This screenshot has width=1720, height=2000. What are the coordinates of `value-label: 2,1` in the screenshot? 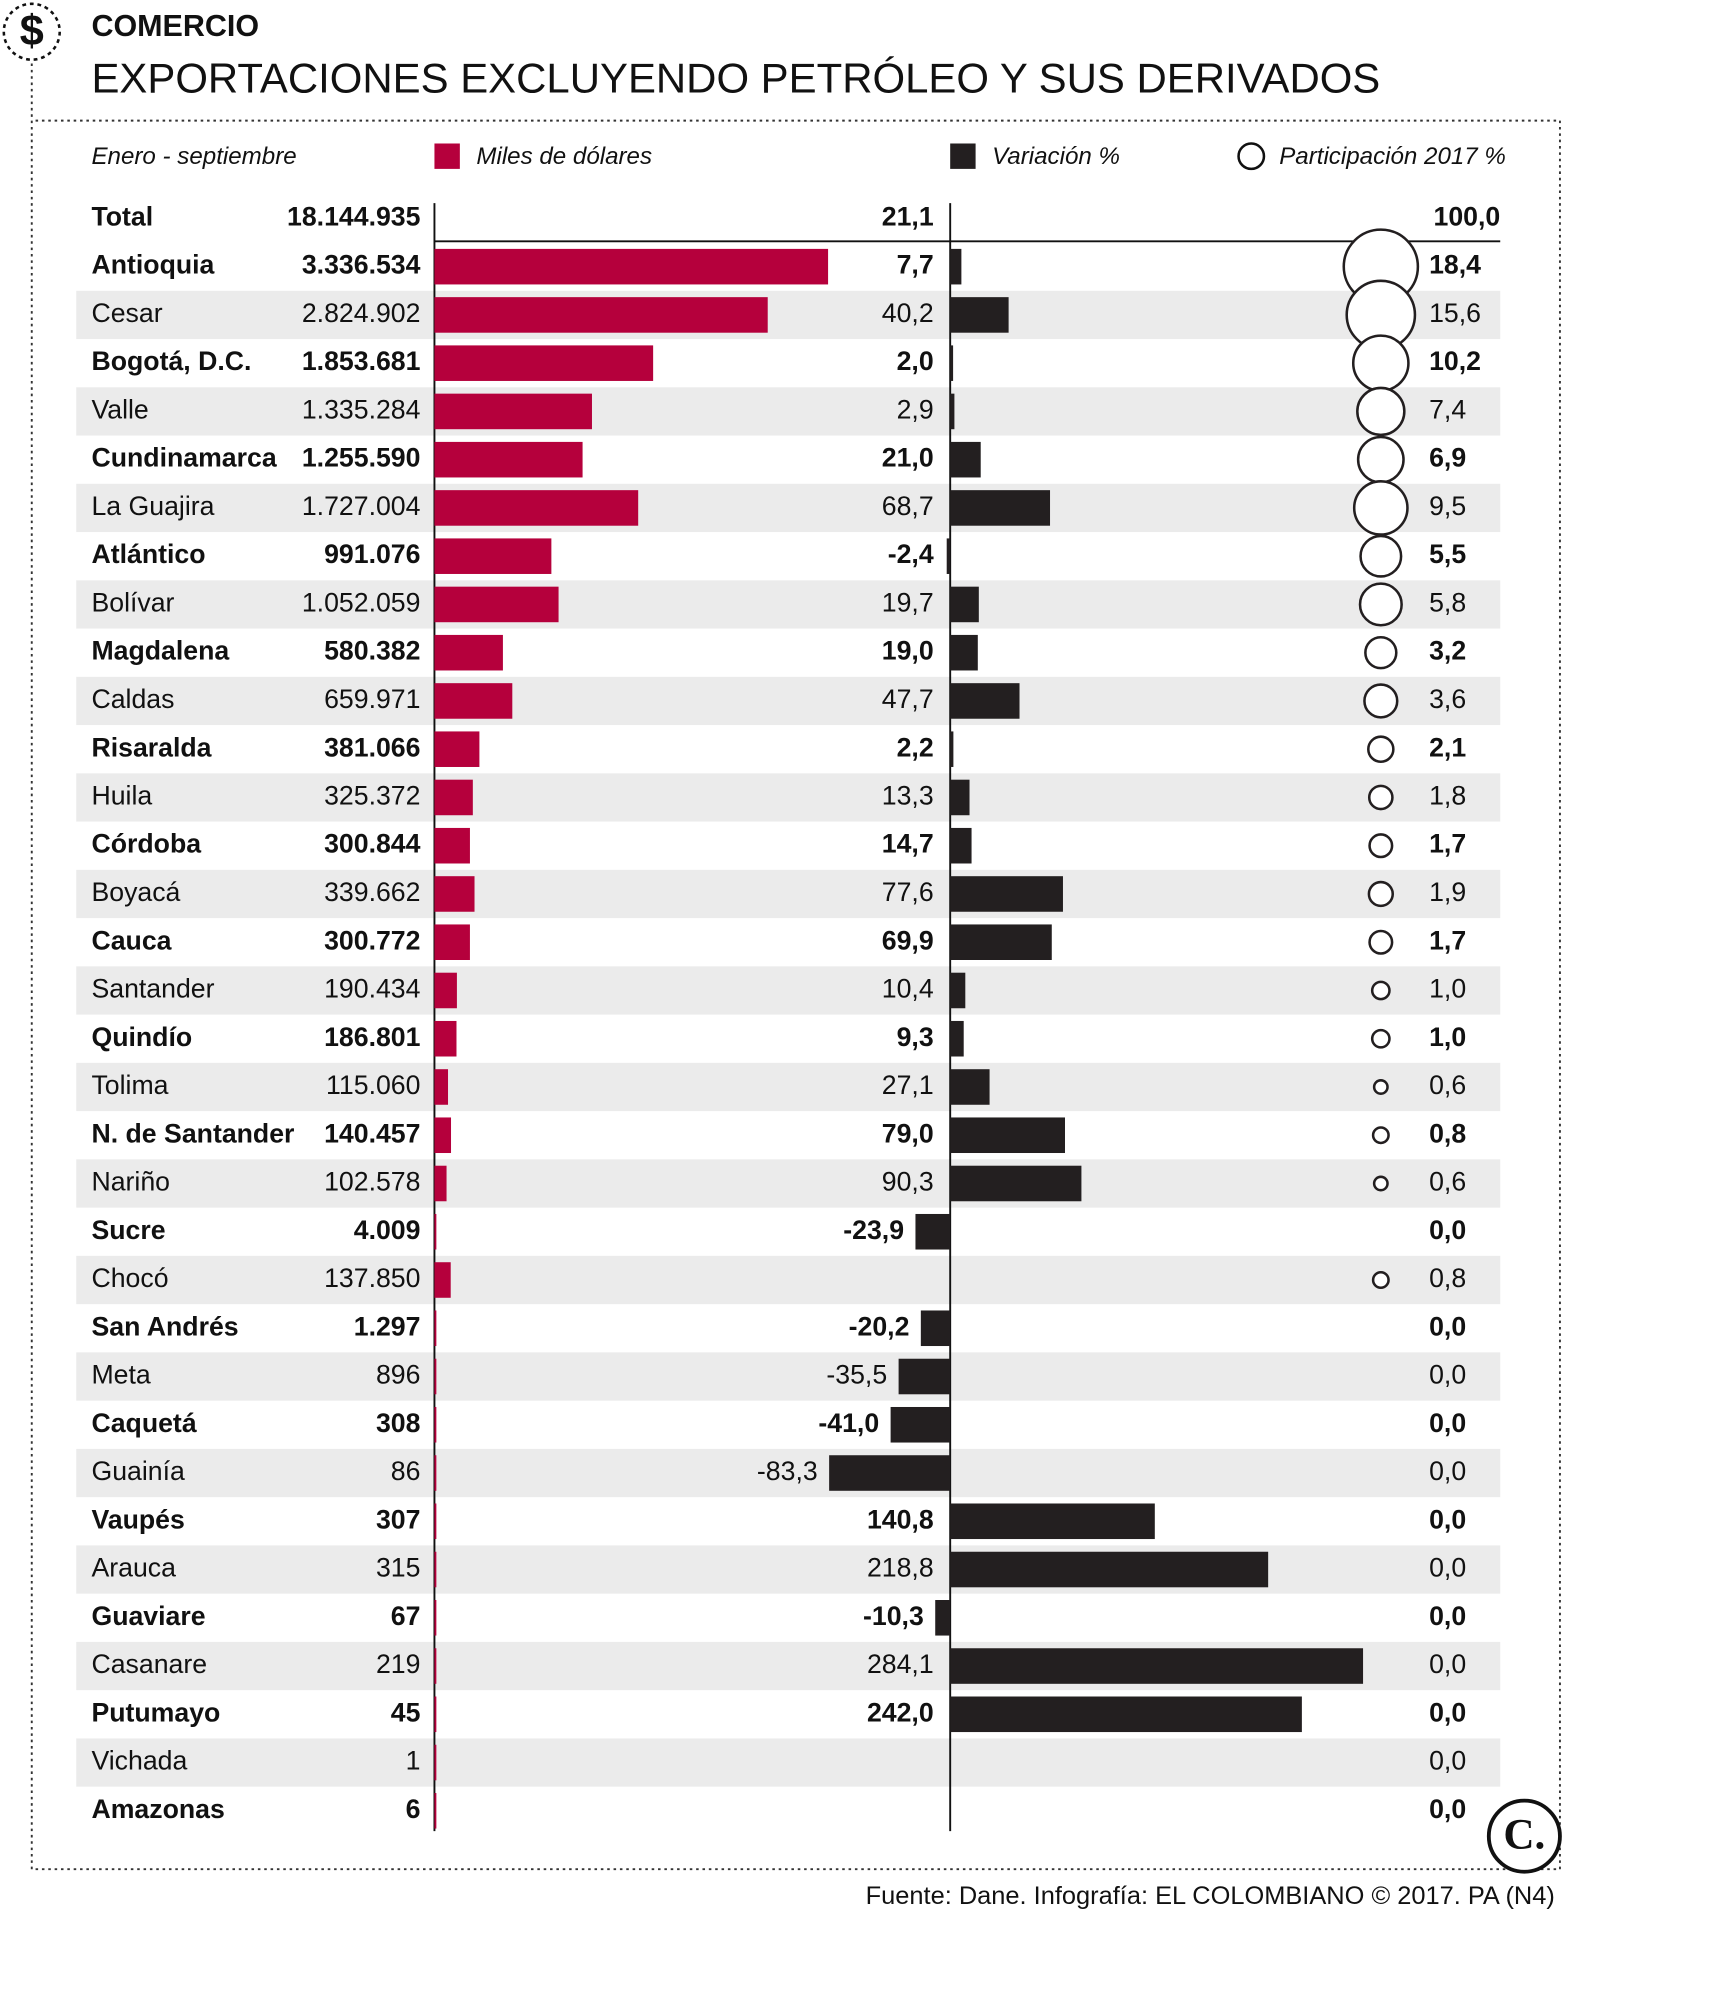 It's located at (1447, 747).